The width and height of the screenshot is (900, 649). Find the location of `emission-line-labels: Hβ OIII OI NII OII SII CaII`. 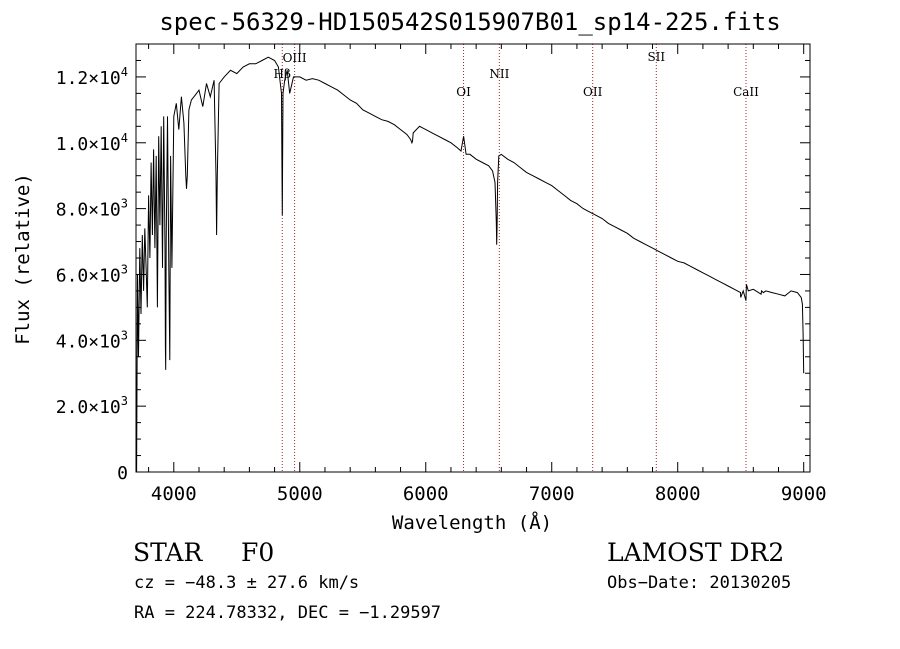

emission-line-labels: Hβ OIII OI NII OII SII CaII is located at coordinates (517, 74).